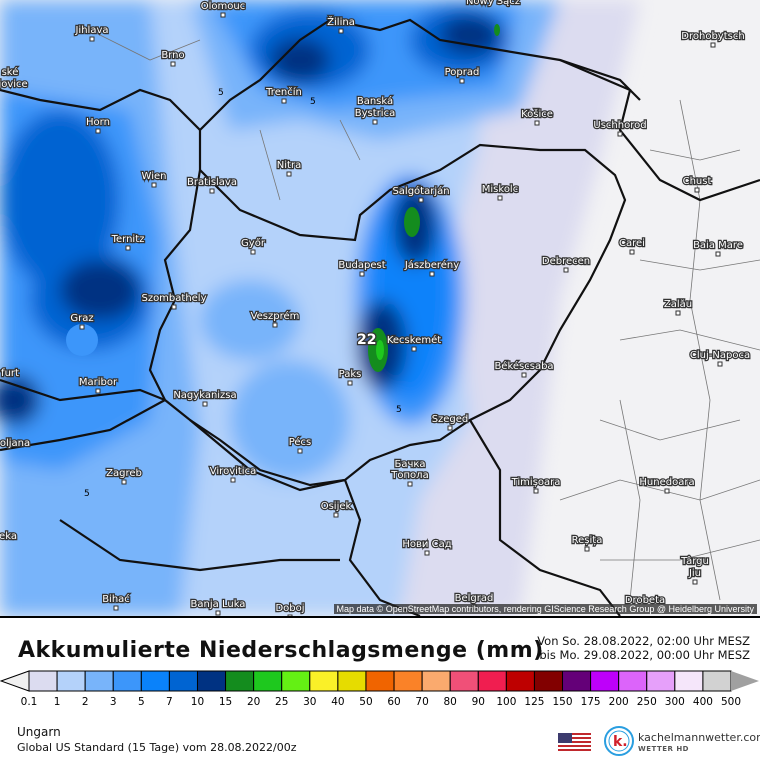 The image size is (760, 760). Describe the element at coordinates (282, 702) in the screenshot. I see `legend-tick-label: 25` at that location.